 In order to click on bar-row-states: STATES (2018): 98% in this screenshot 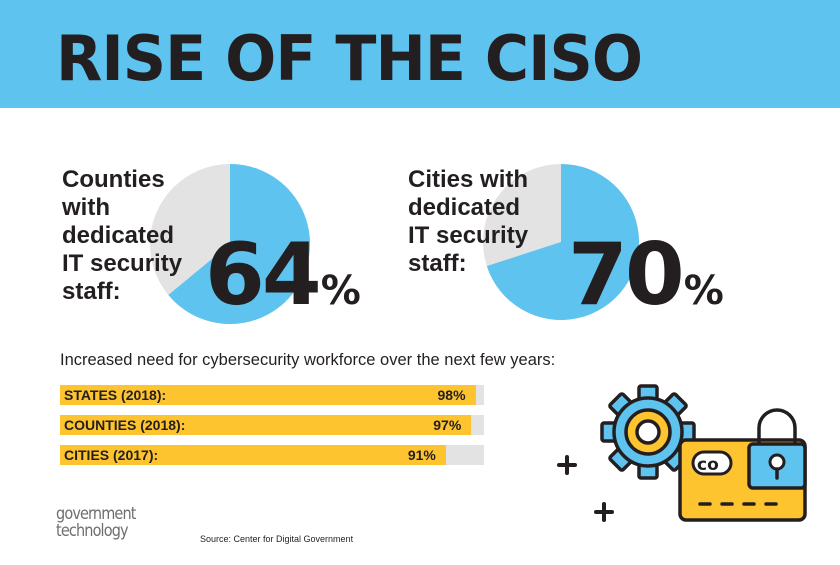, I will do `click(272, 395)`.